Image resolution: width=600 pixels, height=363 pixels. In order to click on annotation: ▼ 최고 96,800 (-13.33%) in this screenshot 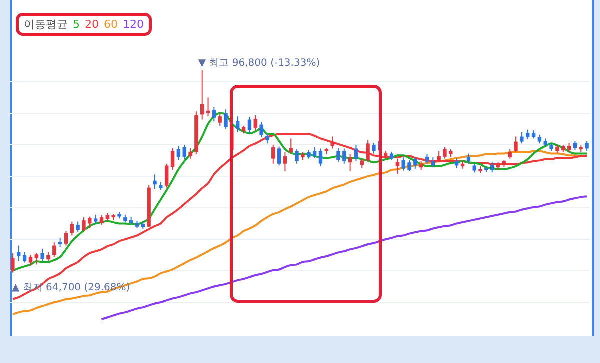, I will do `click(259, 64)`.